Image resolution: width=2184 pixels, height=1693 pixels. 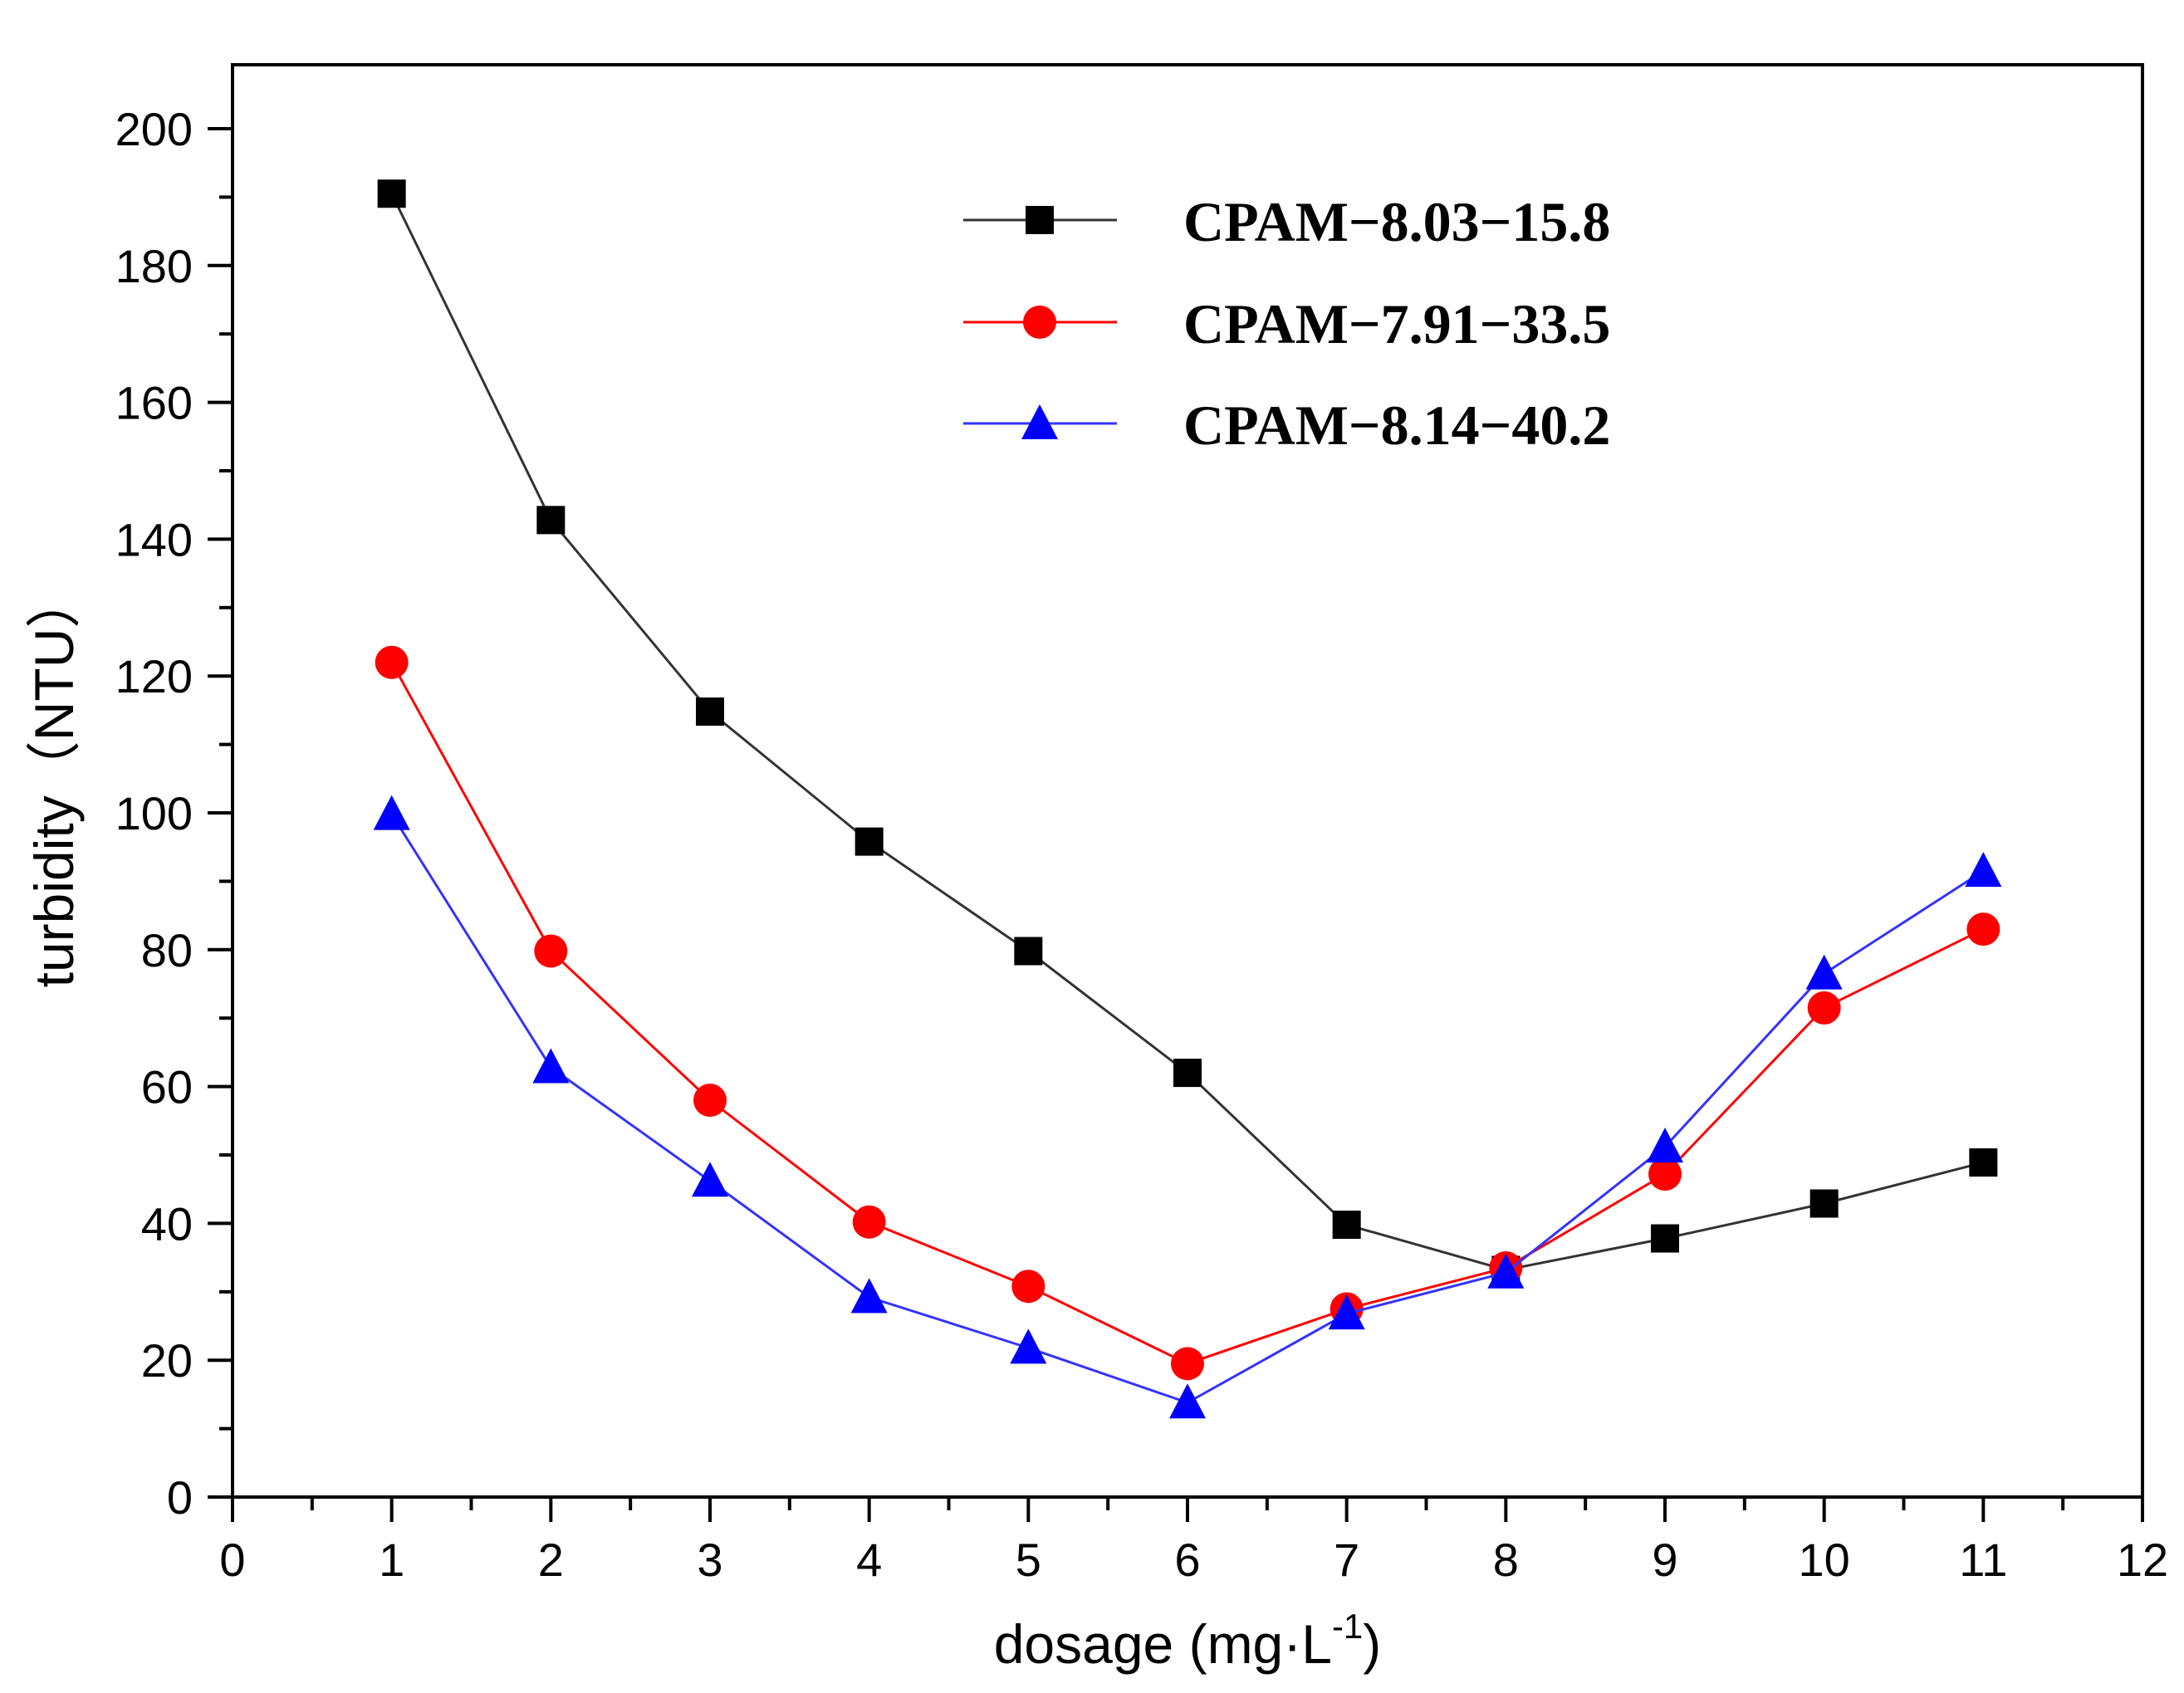 What do you see at coordinates (167, 1223) in the screenshot?
I see `y-tick-label: 40` at bounding box center [167, 1223].